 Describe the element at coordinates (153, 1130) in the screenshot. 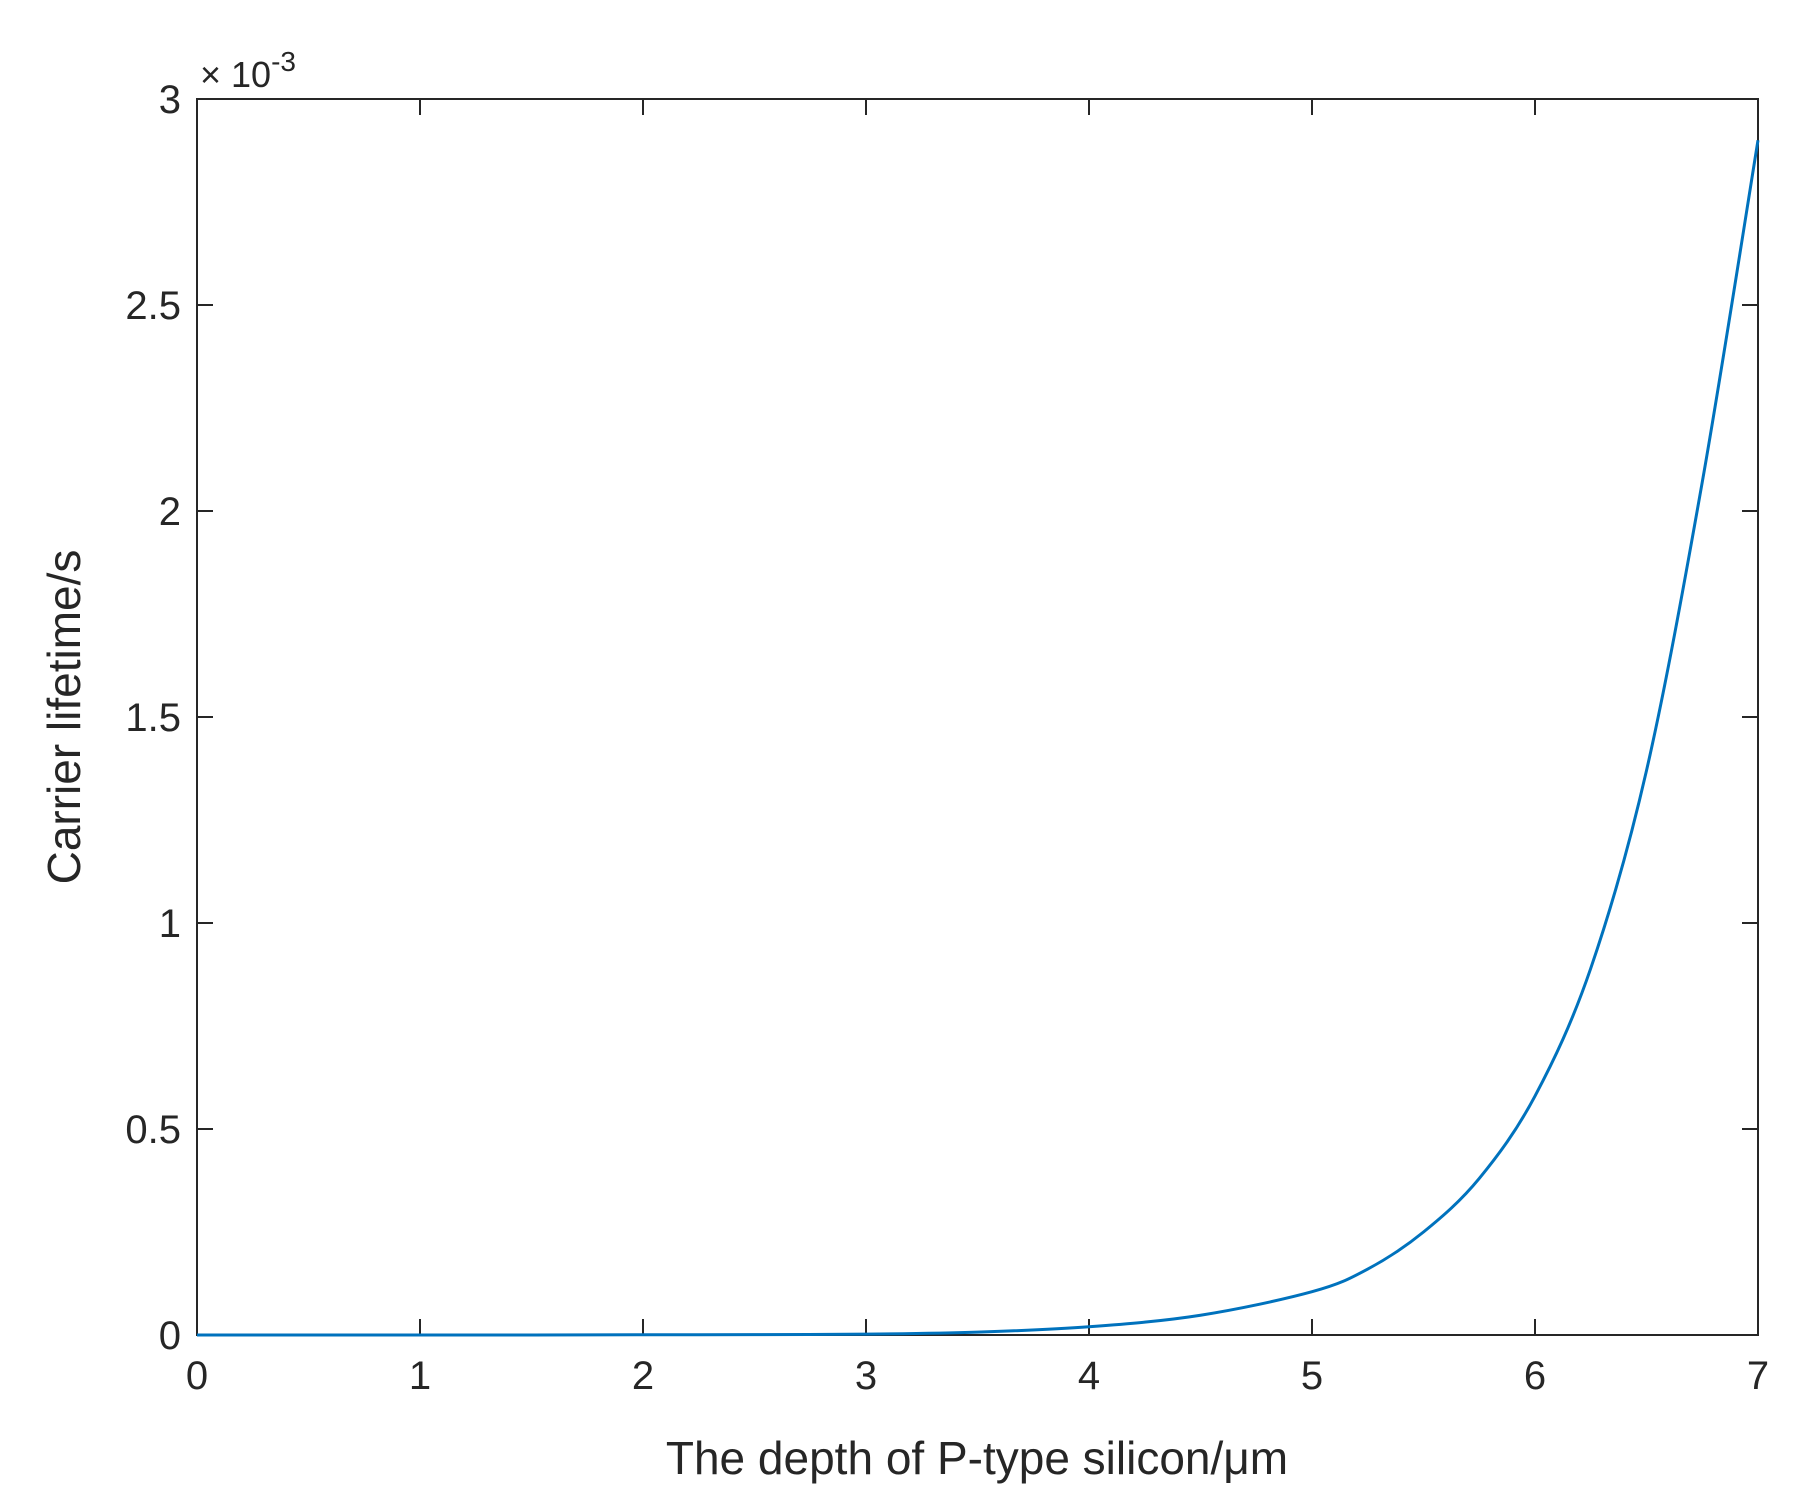

I see `y-tick-label: 0.5` at that location.